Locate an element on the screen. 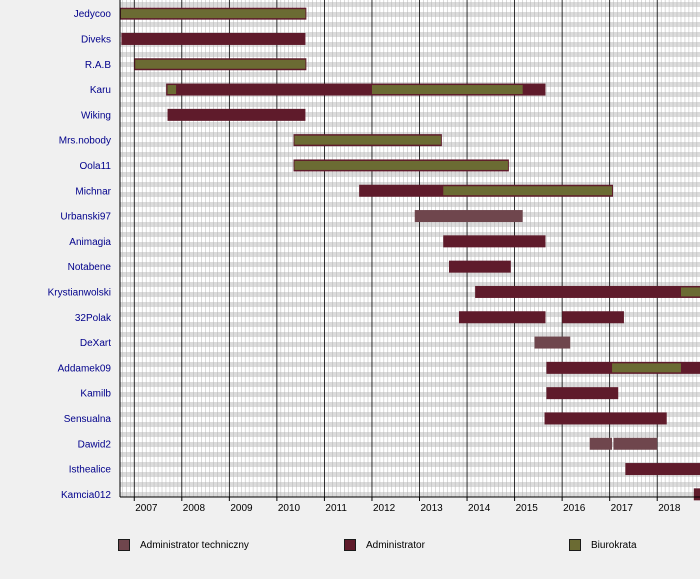 The width and height of the screenshot is (700, 579). user-name-label: Diveks is located at coordinates (96, 39).